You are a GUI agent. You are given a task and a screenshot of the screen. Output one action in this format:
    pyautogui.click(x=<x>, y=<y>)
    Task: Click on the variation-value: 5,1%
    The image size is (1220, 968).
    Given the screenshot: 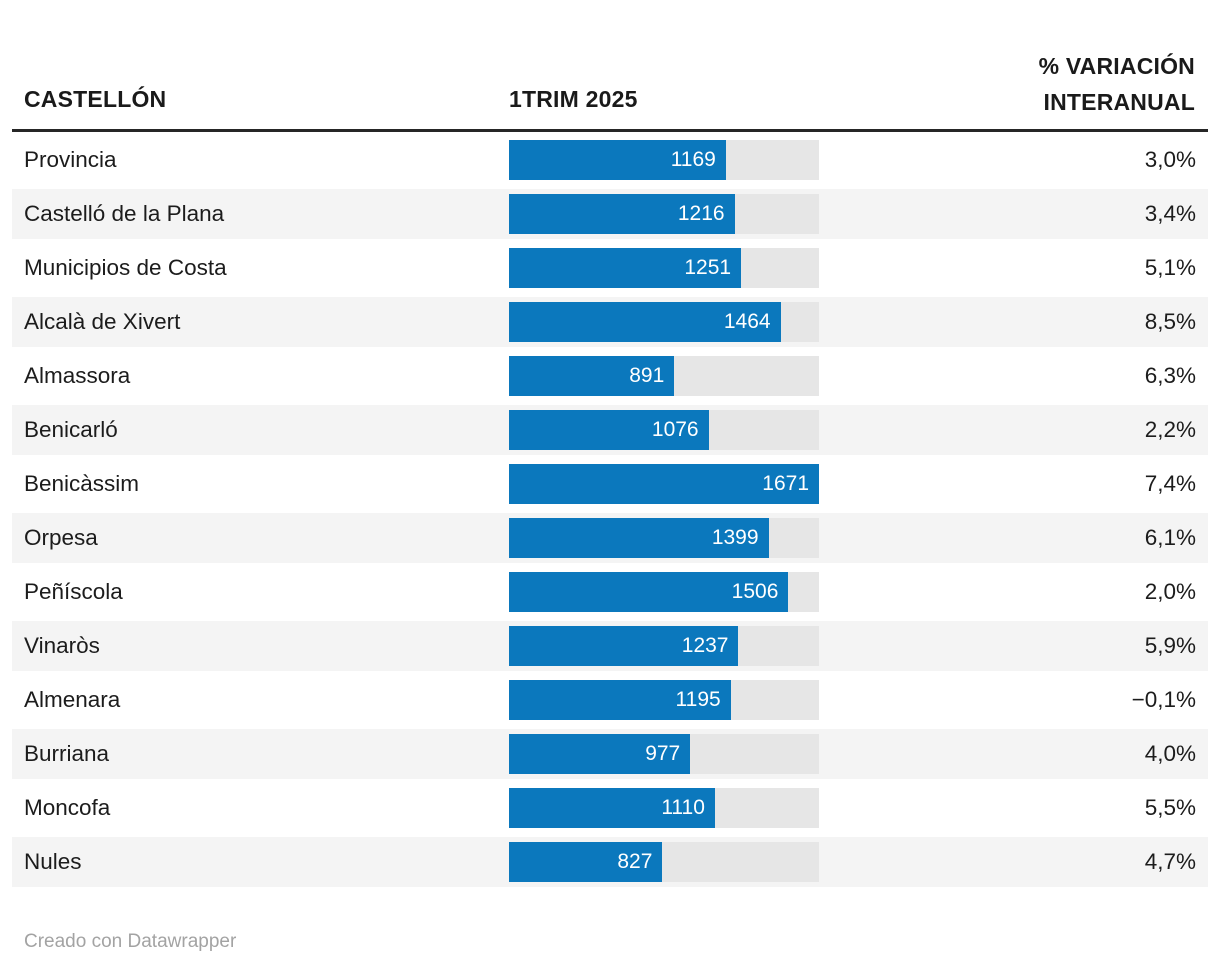 What is the action you would take?
    pyautogui.click(x=1170, y=267)
    